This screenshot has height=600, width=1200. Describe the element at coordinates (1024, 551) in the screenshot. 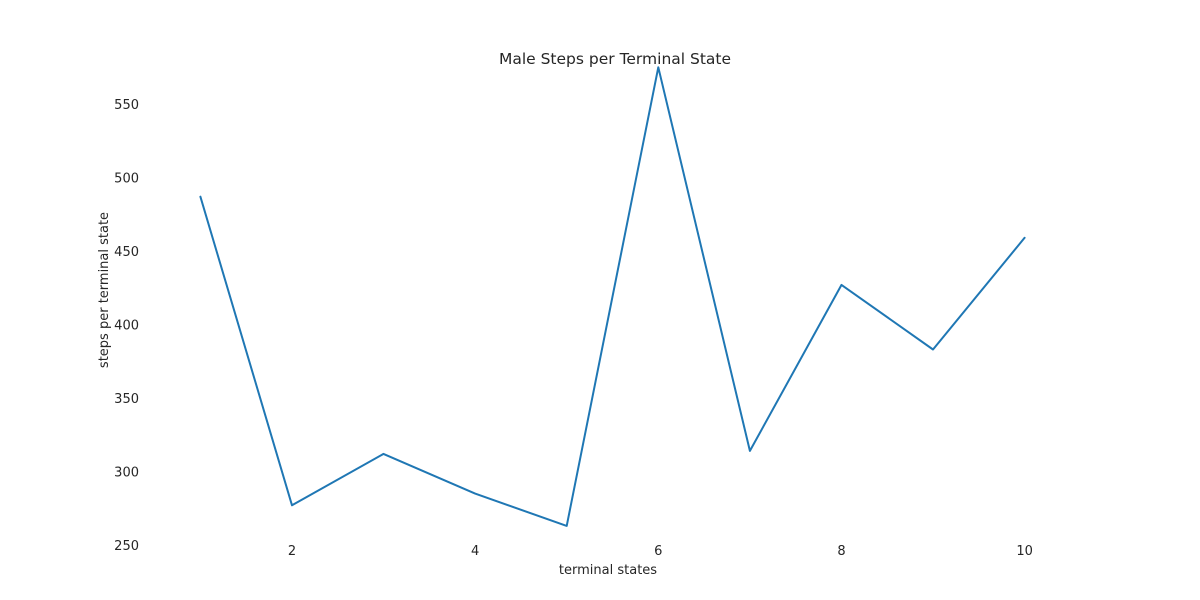

I see `x-tick-label: 10` at that location.